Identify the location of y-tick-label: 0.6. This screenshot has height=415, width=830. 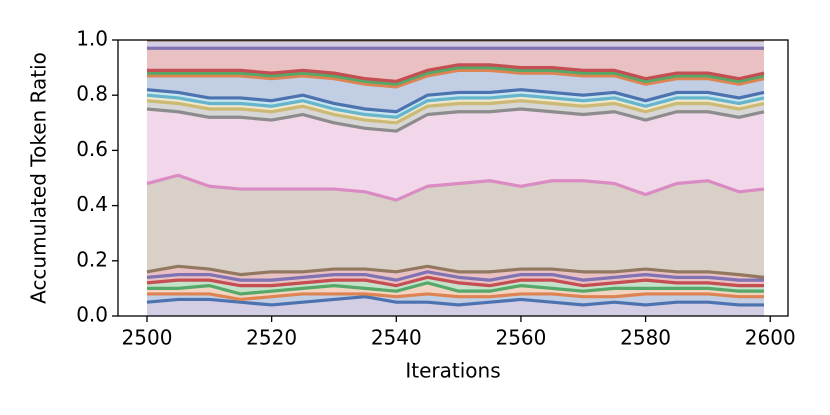
(92, 149).